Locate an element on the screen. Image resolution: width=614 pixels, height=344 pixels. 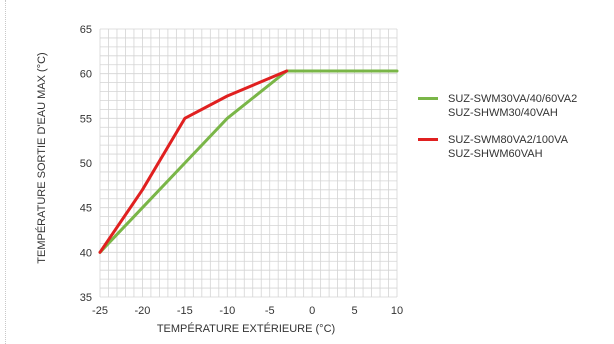
x-tick-label: -25 is located at coordinates (100, 311).